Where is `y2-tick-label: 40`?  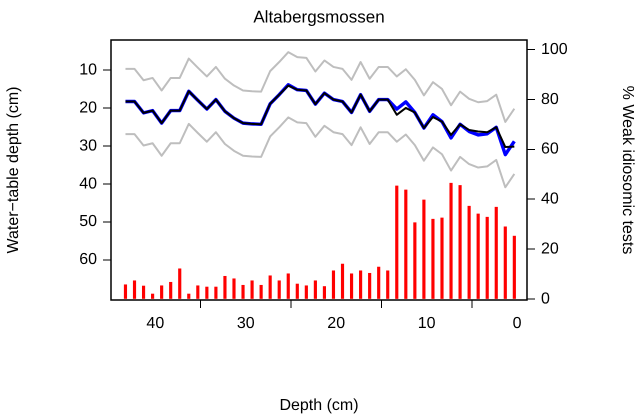
y2-tick-label: 40 is located at coordinates (550, 199).